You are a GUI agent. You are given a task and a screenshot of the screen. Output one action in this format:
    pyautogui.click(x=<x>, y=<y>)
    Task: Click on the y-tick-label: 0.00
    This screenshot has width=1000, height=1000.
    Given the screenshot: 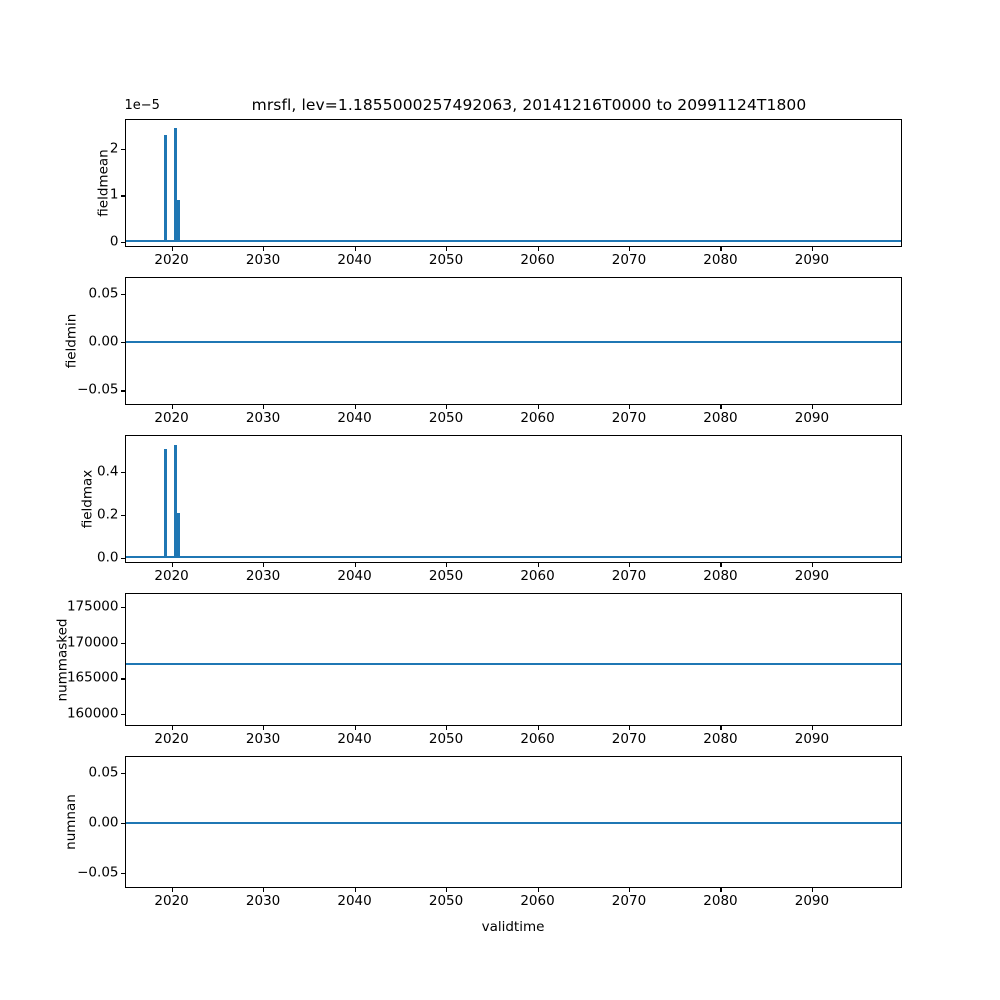 What is the action you would take?
    pyautogui.click(x=103, y=341)
    